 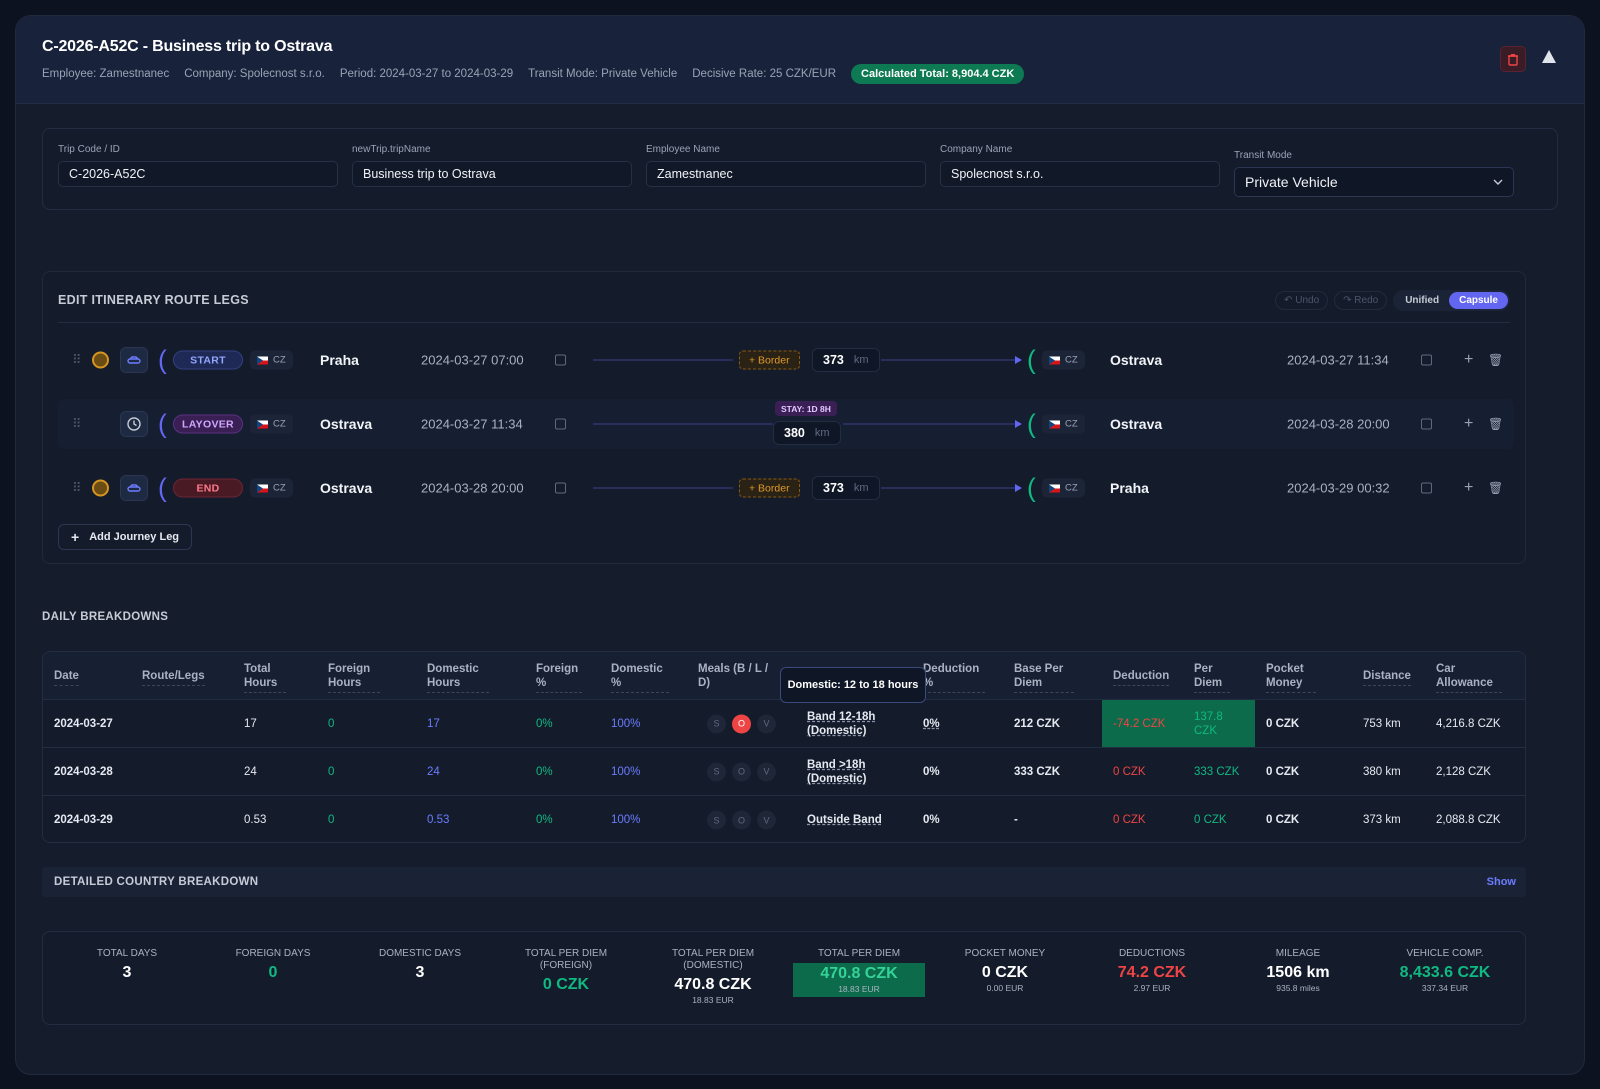 What do you see at coordinates (265, 677) in the screenshot?
I see `col-total-hours: Total Hours` at bounding box center [265, 677].